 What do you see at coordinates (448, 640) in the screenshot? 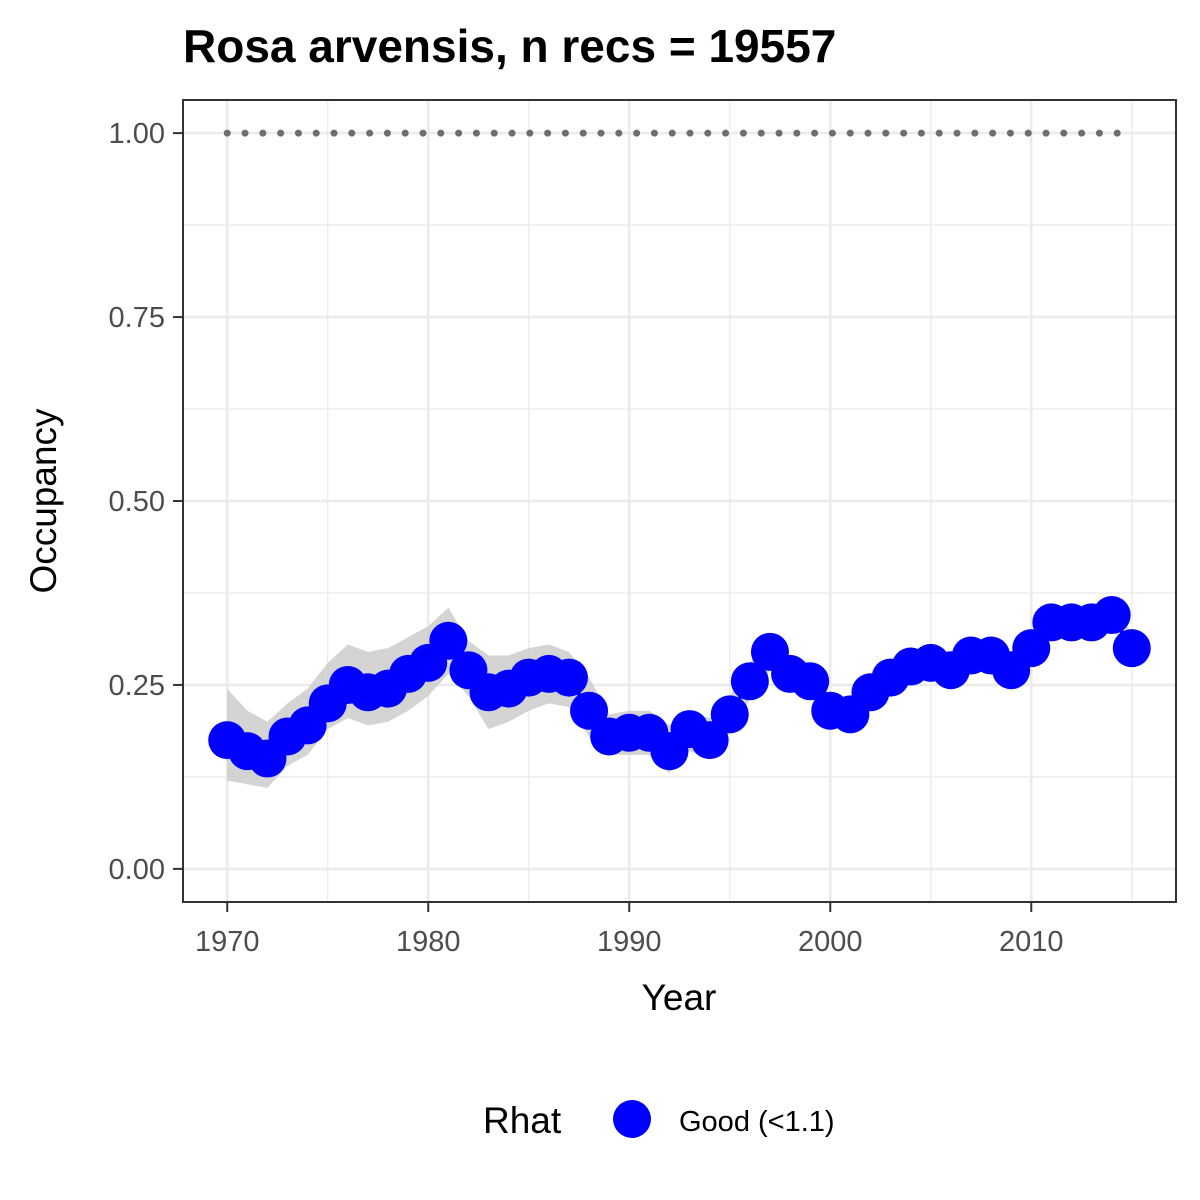
I see `data-point-1981` at bounding box center [448, 640].